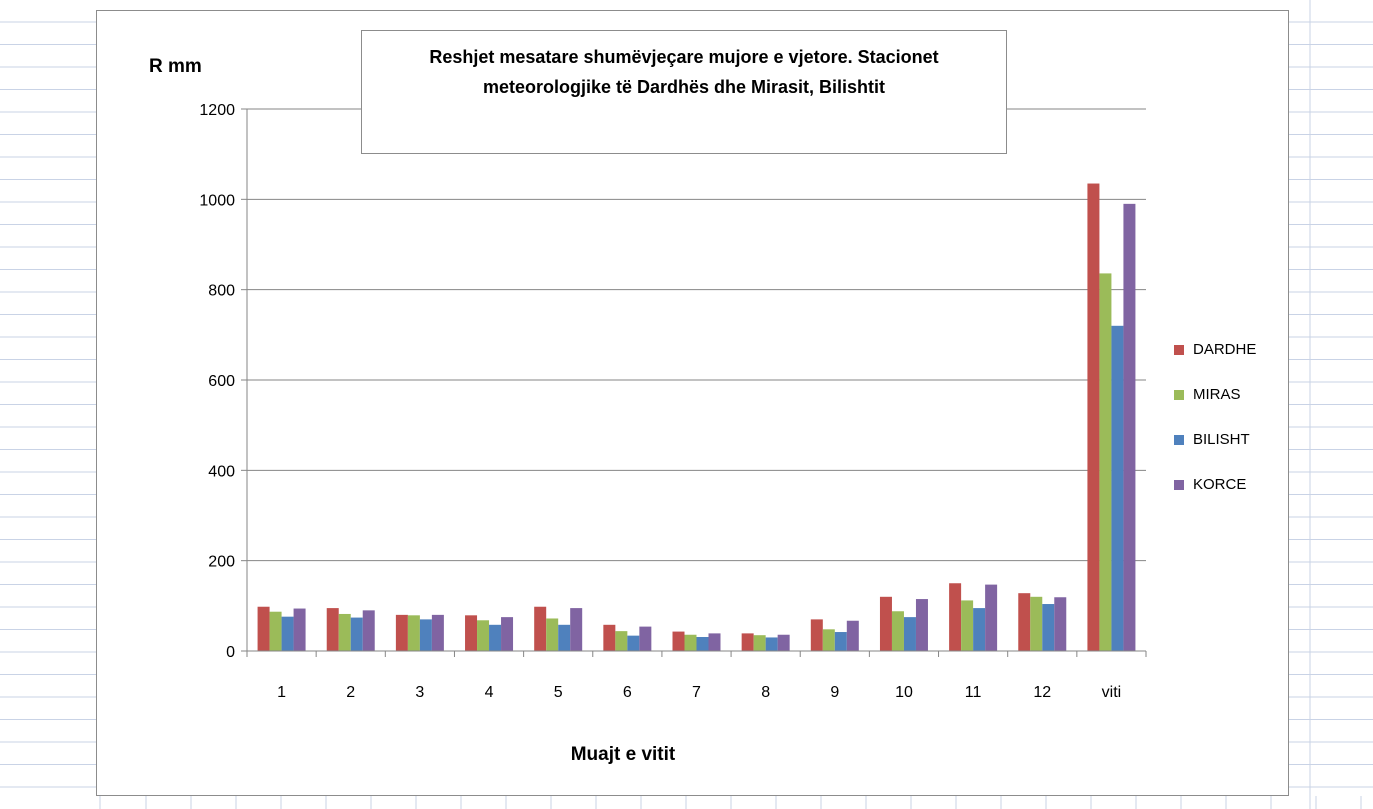  Describe the element at coordinates (765, 692) in the screenshot. I see `x-tick-label: 8` at that location.